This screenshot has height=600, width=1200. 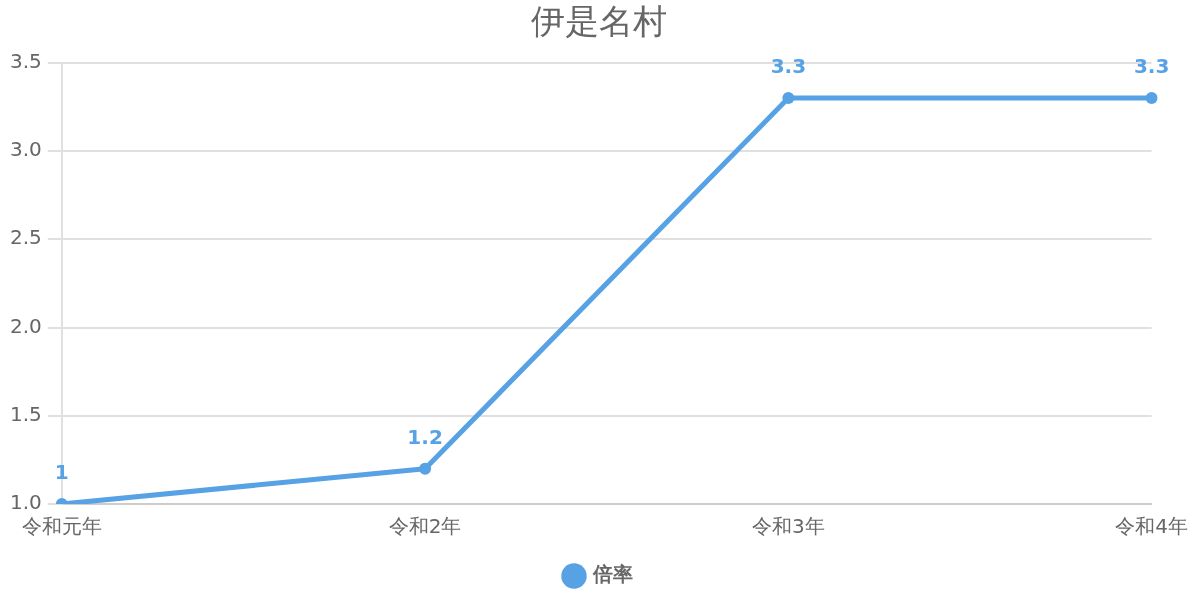 I want to click on y-tick-label: 1.0, so click(x=25, y=502).